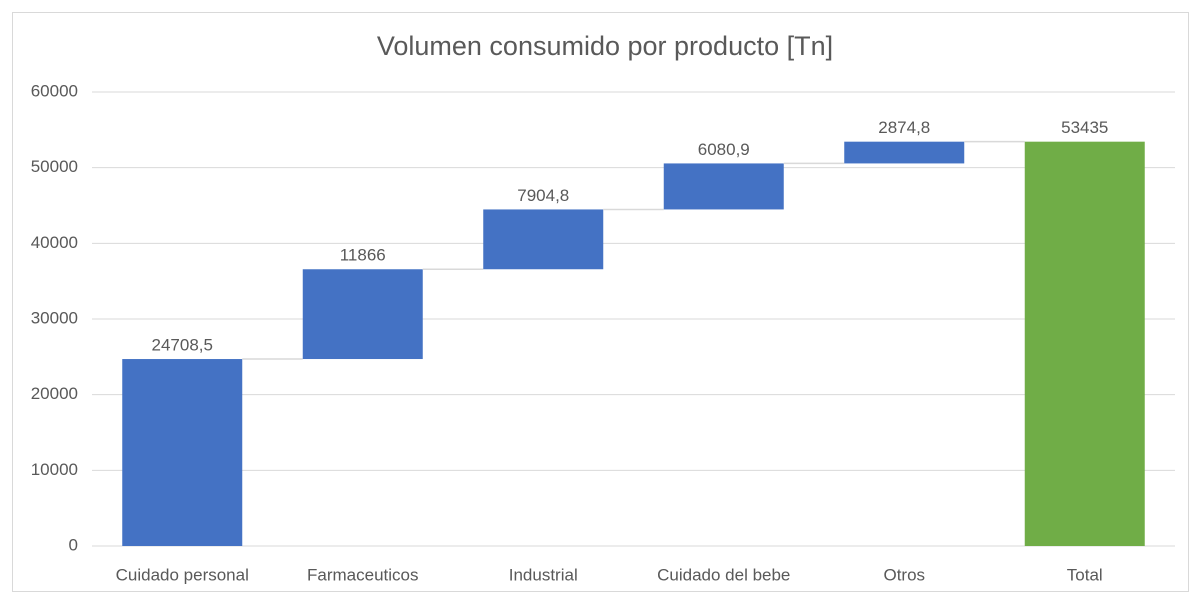 This screenshot has width=1190, height=592. I want to click on y-tick-label: 40000, so click(54, 242).